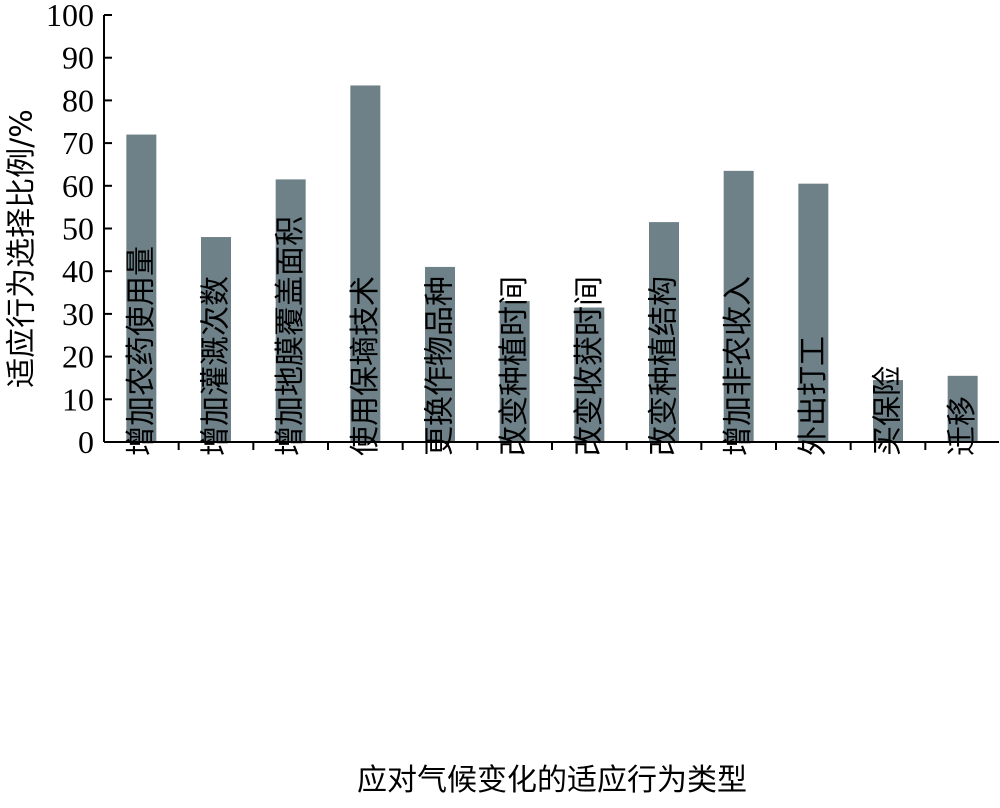 Image resolution: width=1000 pixels, height=808 pixels. Describe the element at coordinates (78, 58) in the screenshot. I see `y-tick-label: 90` at that location.